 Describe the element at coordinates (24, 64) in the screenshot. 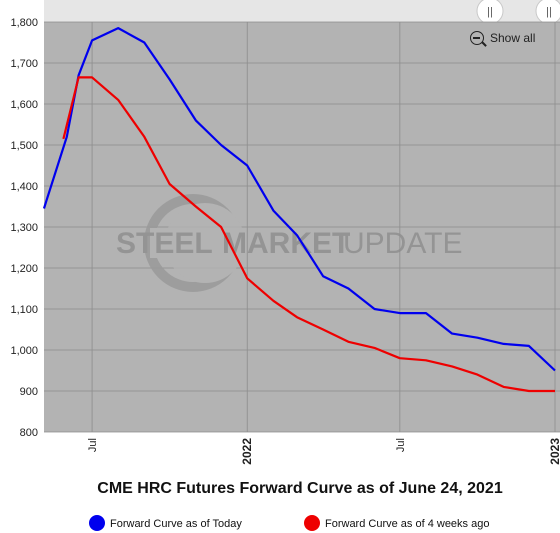

I see `y-tick-label: 1,700` at that location.